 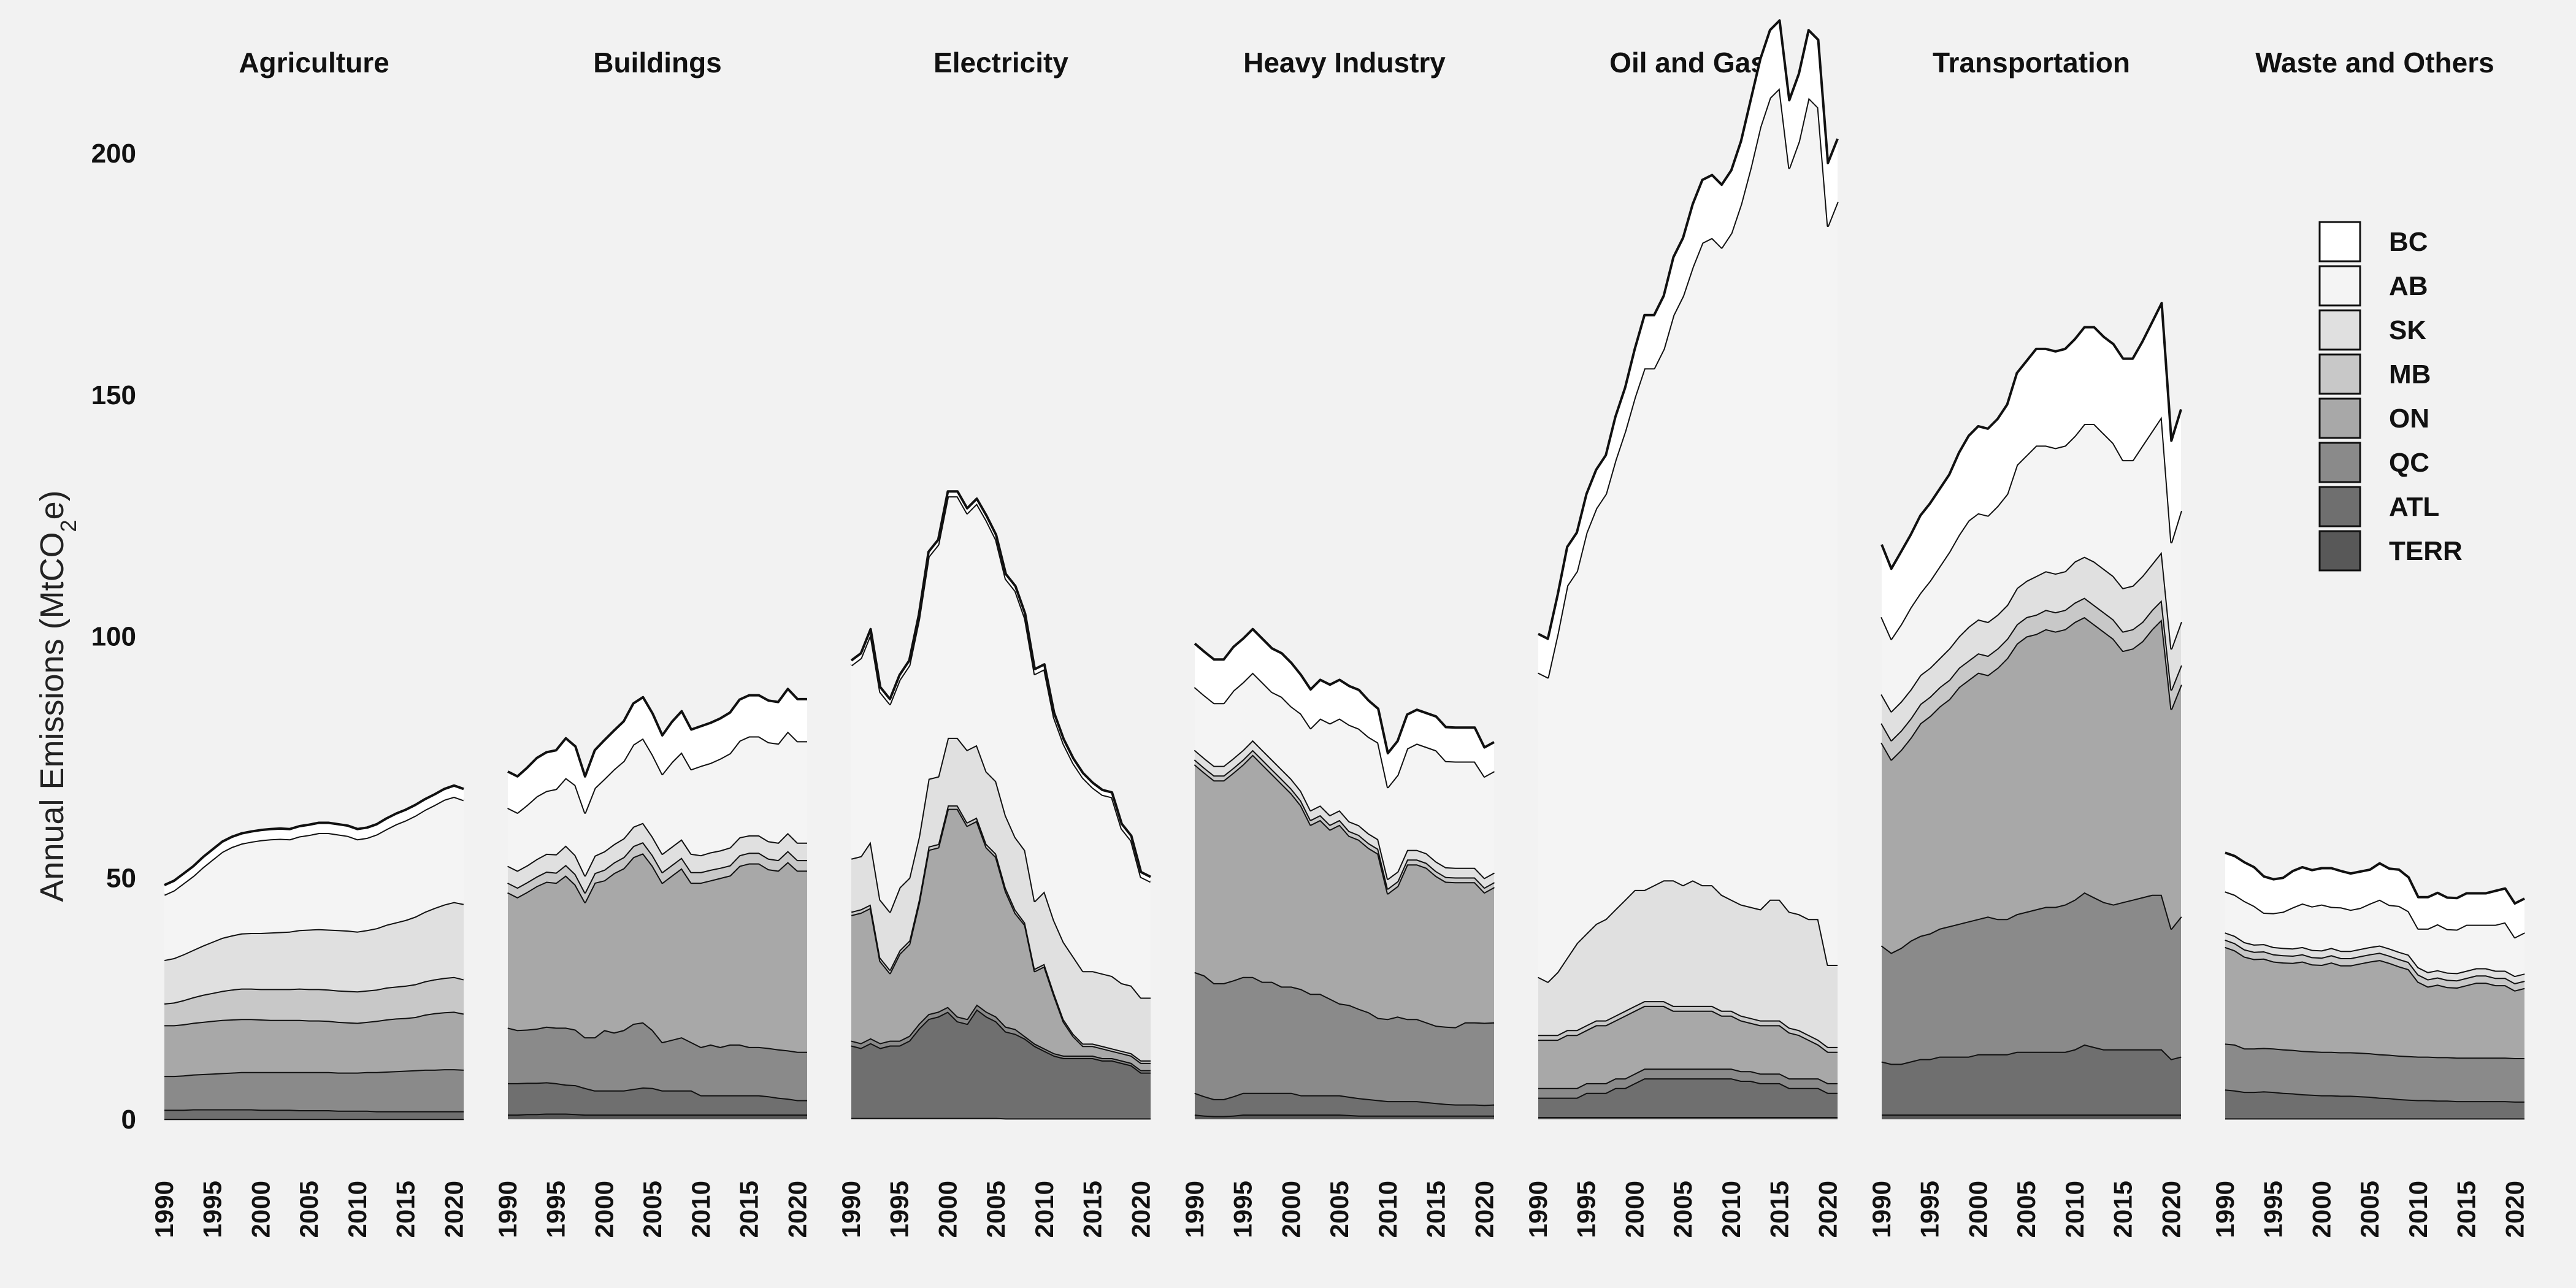 I want to click on legend-label-qc: QC, so click(x=2409, y=463).